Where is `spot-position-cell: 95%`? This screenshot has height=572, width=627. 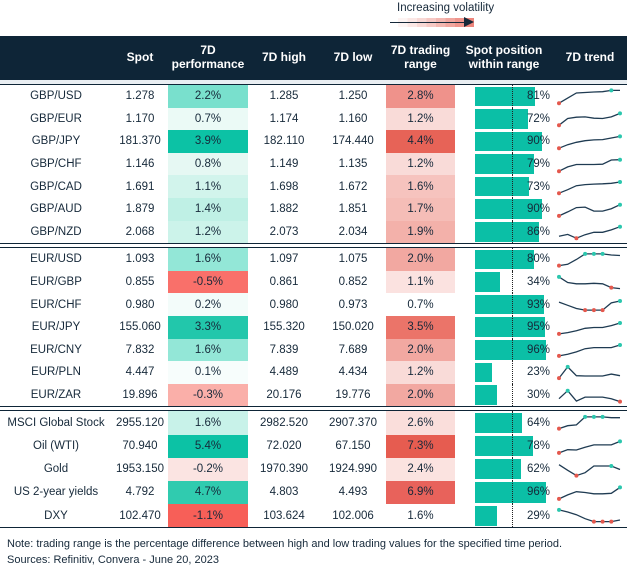 spot-position-cell: 95% is located at coordinates (504, 327).